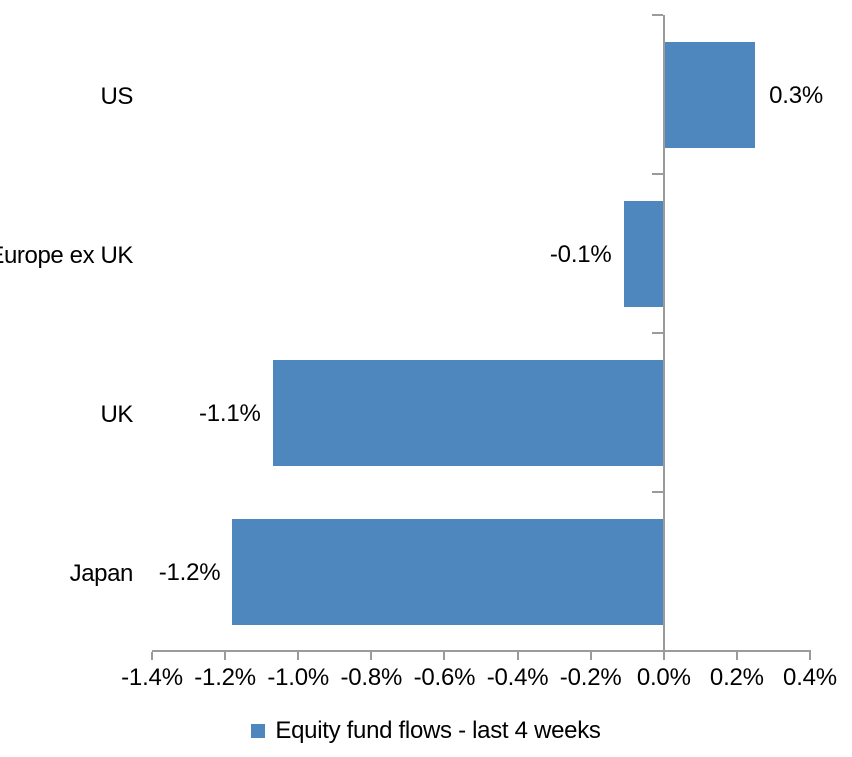 The width and height of the screenshot is (852, 757). I want to click on bar-us, so click(709, 94).